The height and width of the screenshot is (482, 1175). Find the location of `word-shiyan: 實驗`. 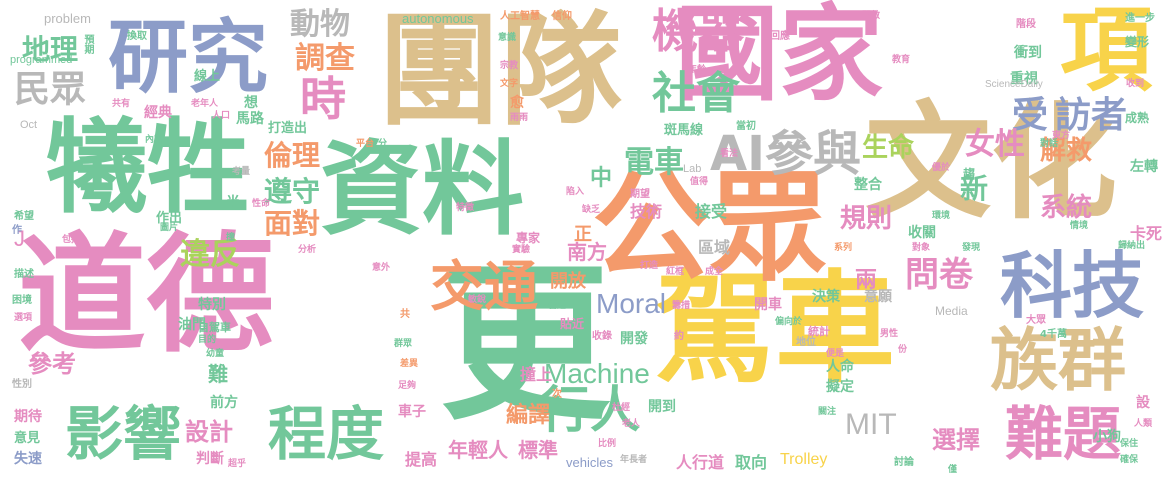

word-shiyan: 實驗 is located at coordinates (521, 250).